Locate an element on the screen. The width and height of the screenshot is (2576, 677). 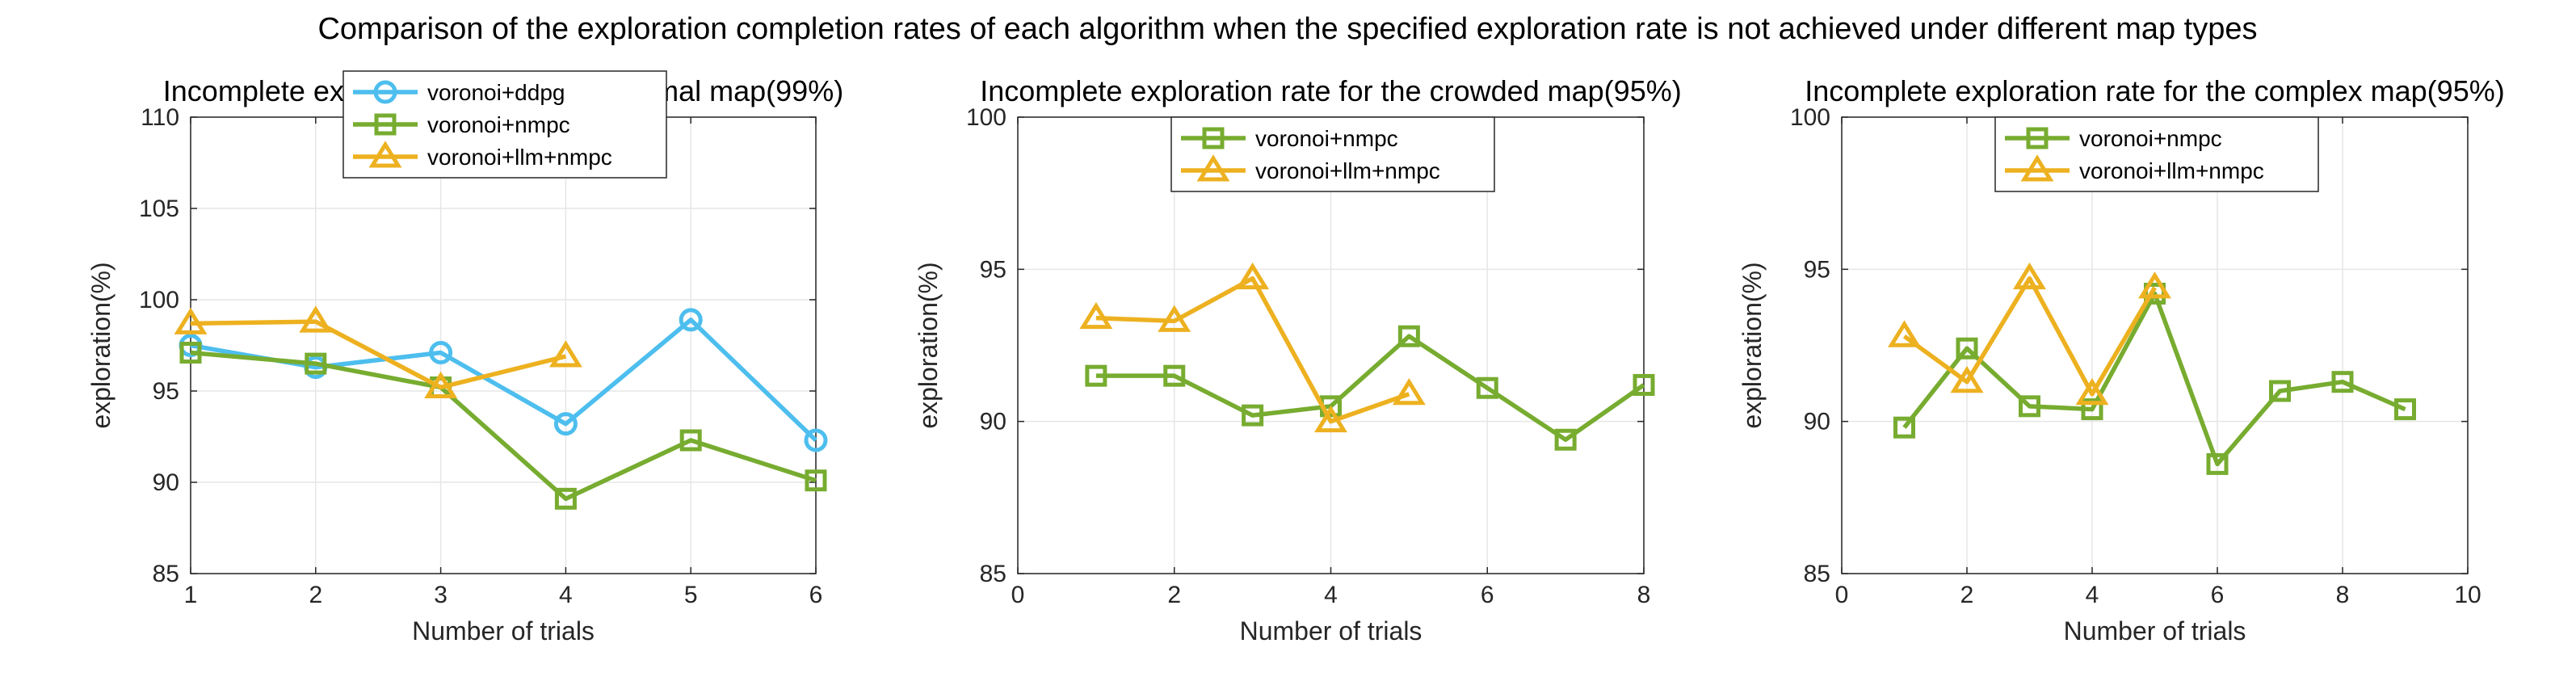
x-tick-label: 1 is located at coordinates (191, 595).